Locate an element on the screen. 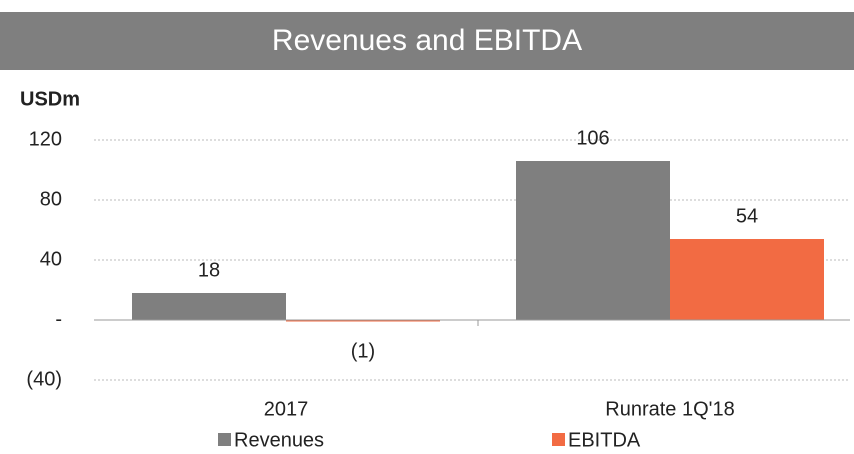 This screenshot has width=854, height=454. title-bar is located at coordinates (427, 41).